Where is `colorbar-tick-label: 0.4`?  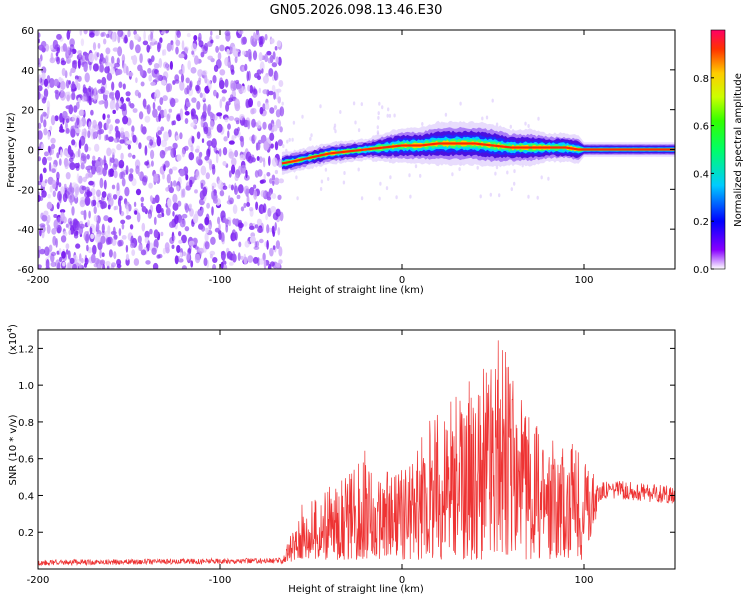 colorbar-tick-label: 0.4 is located at coordinates (701, 174).